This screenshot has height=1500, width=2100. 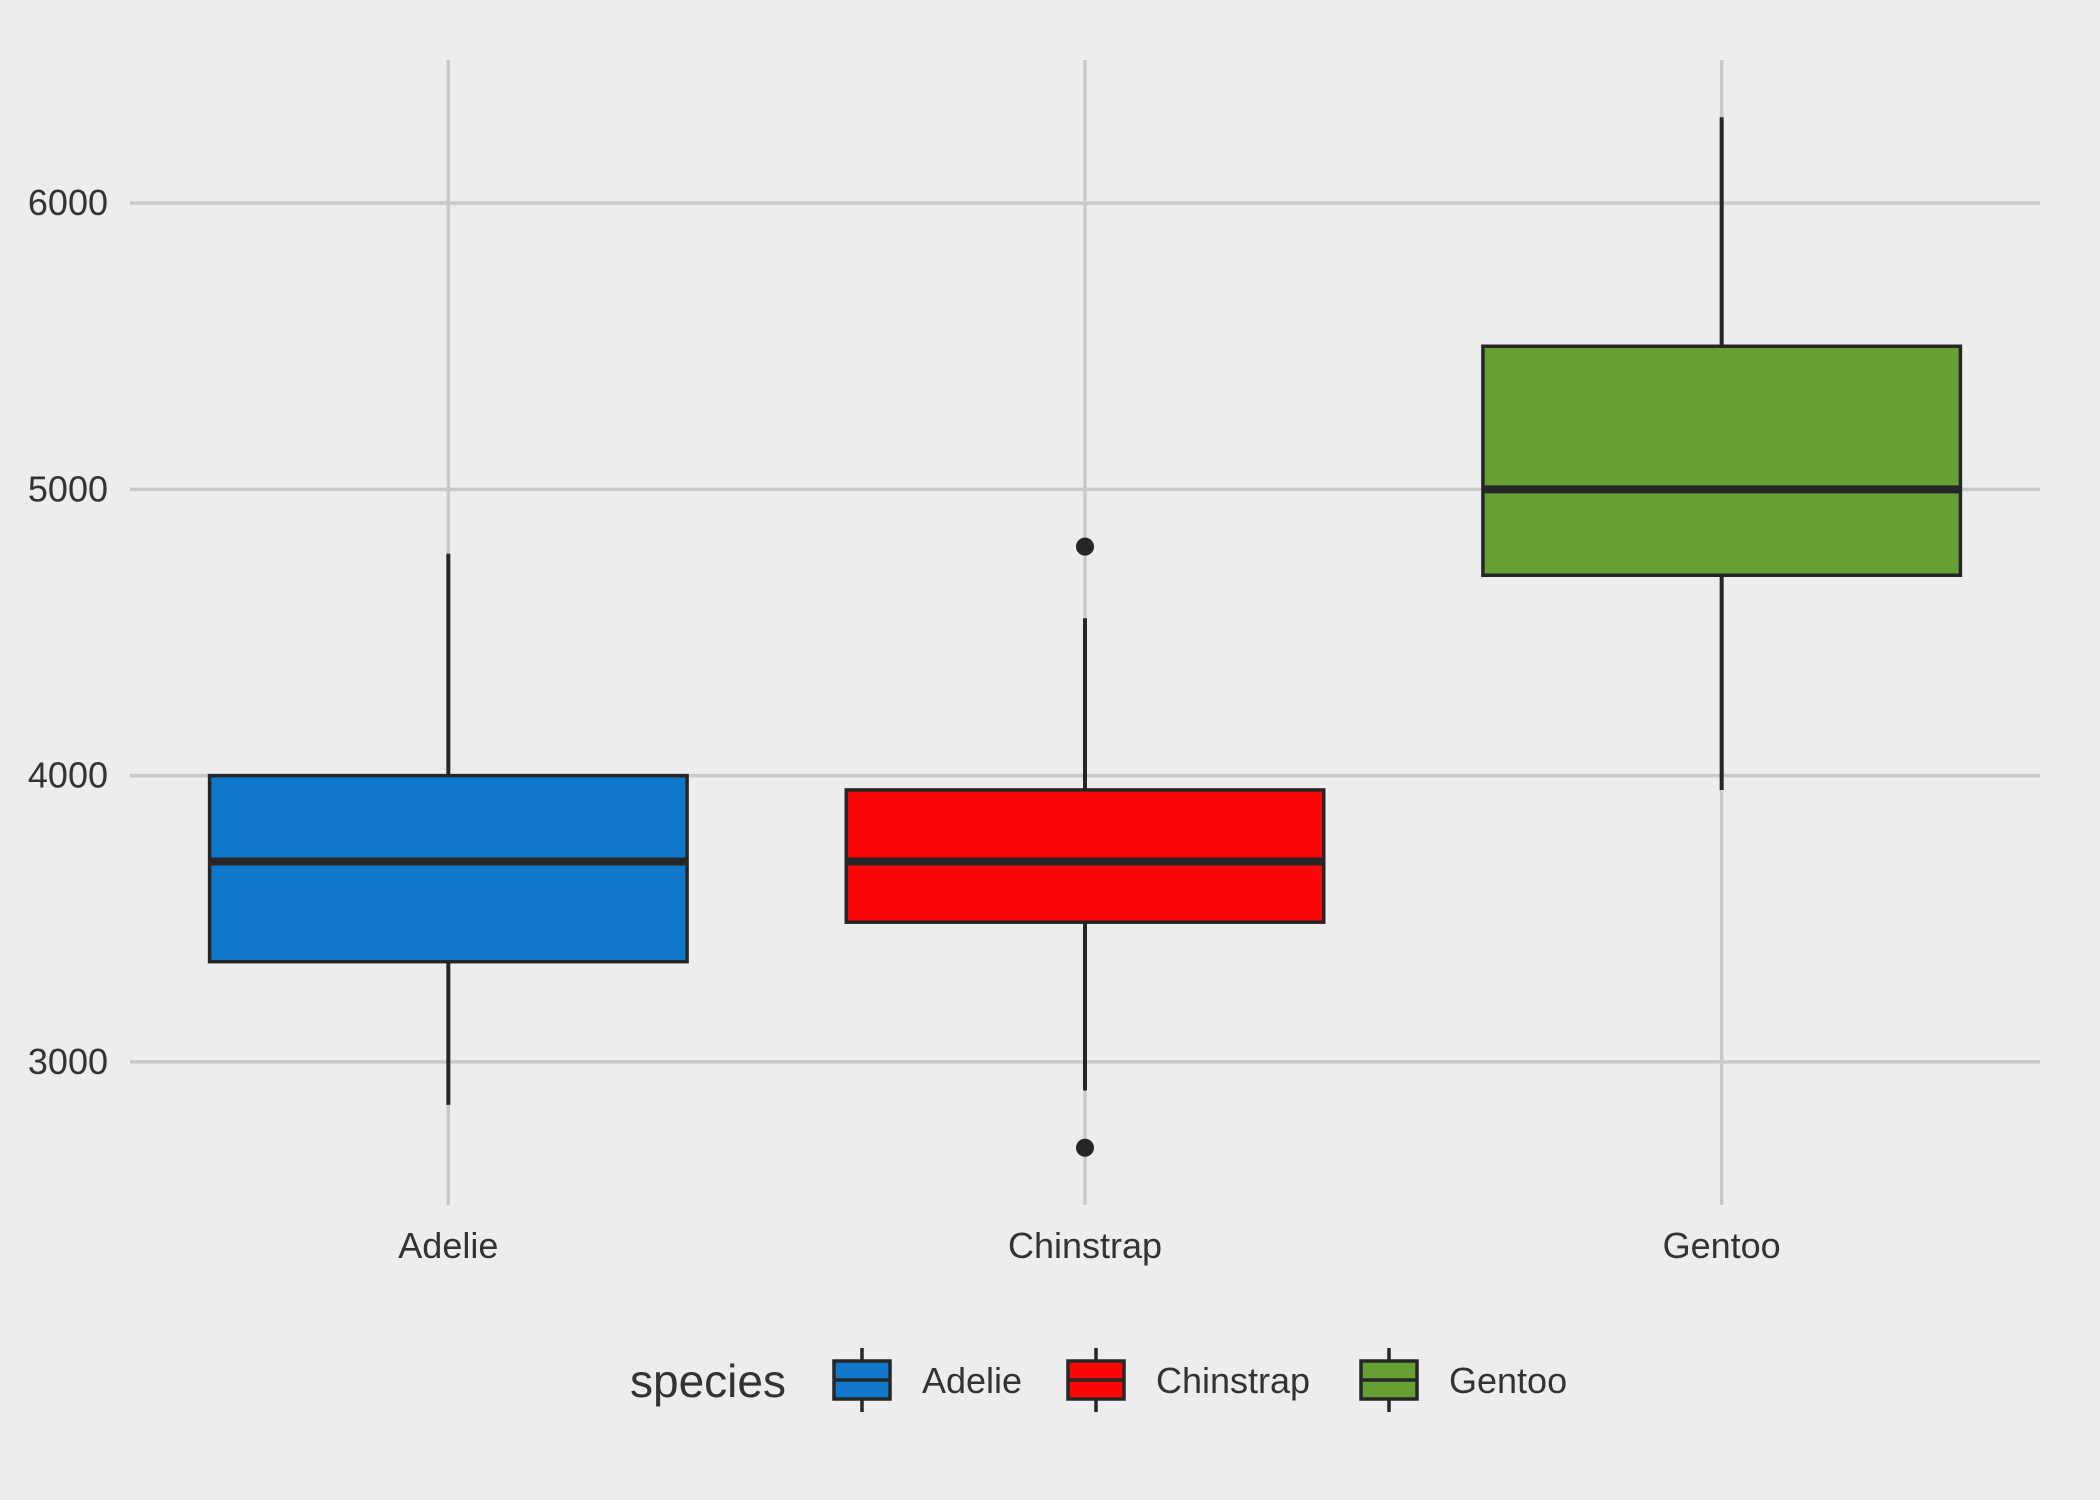 I want to click on legend-label: Adelie, so click(x=972, y=1380).